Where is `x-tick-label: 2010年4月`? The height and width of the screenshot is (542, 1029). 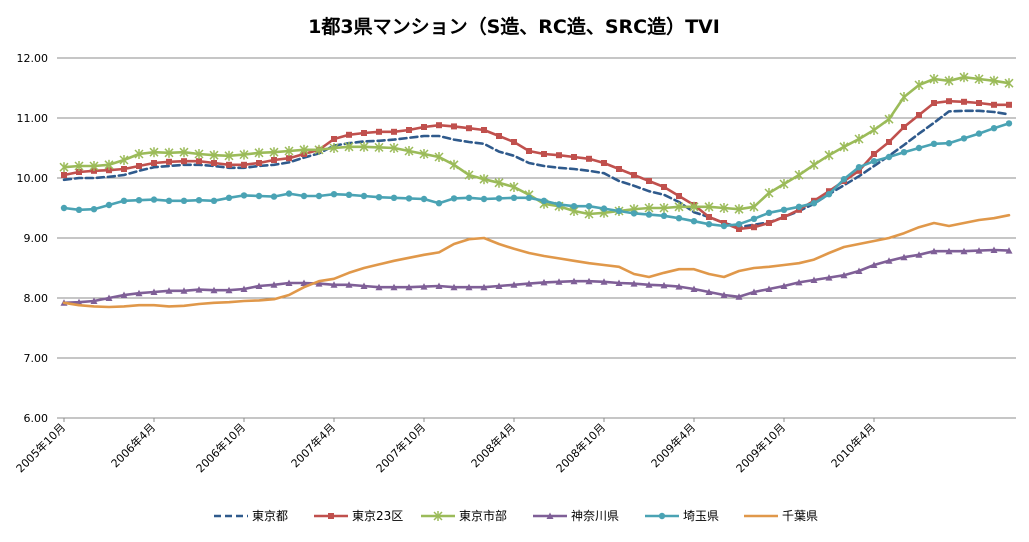 x-tick-label: 2010年4月 is located at coordinates (853, 445).